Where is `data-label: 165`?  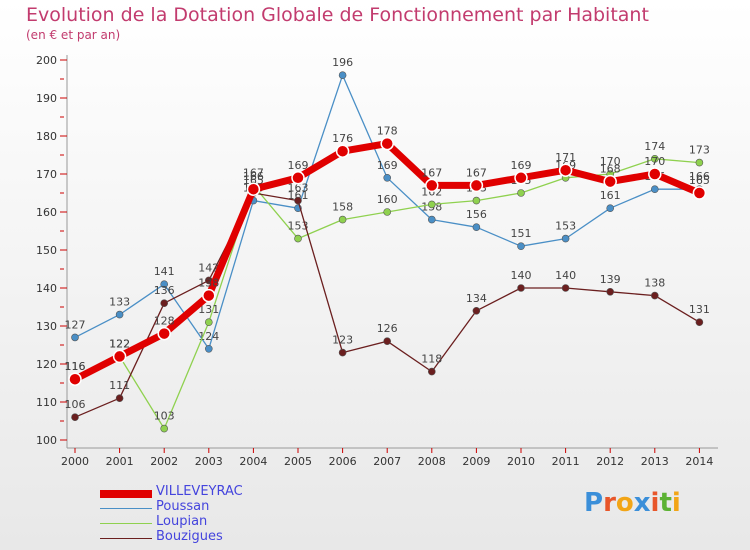
data-label: 165 is located at coordinates (253, 180).